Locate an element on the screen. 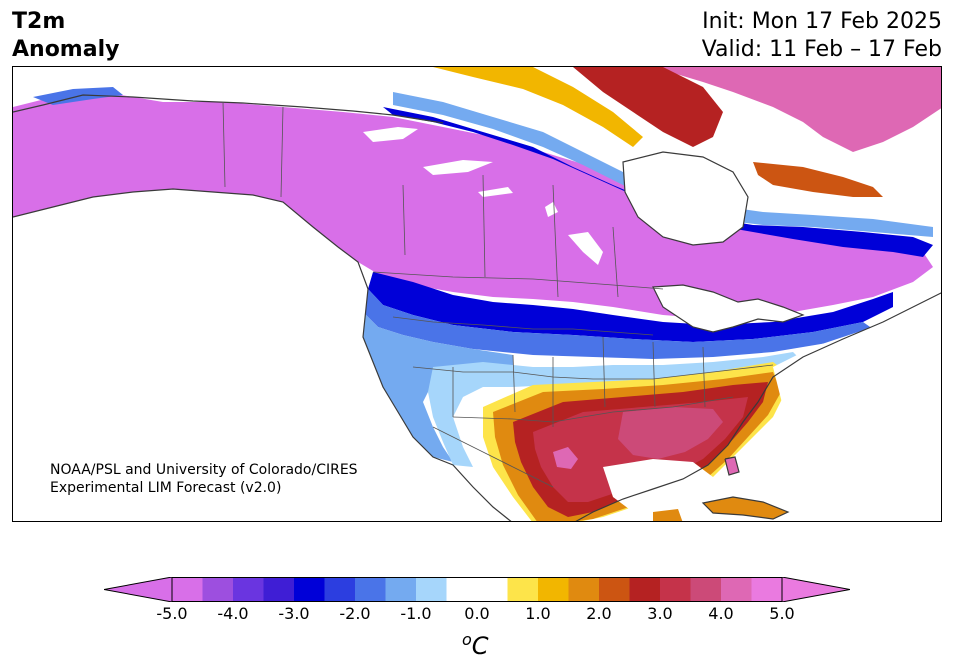 Image resolution: width=954 pixels, height=671 pixels. units-label: oC is located at coordinates (475, 645).